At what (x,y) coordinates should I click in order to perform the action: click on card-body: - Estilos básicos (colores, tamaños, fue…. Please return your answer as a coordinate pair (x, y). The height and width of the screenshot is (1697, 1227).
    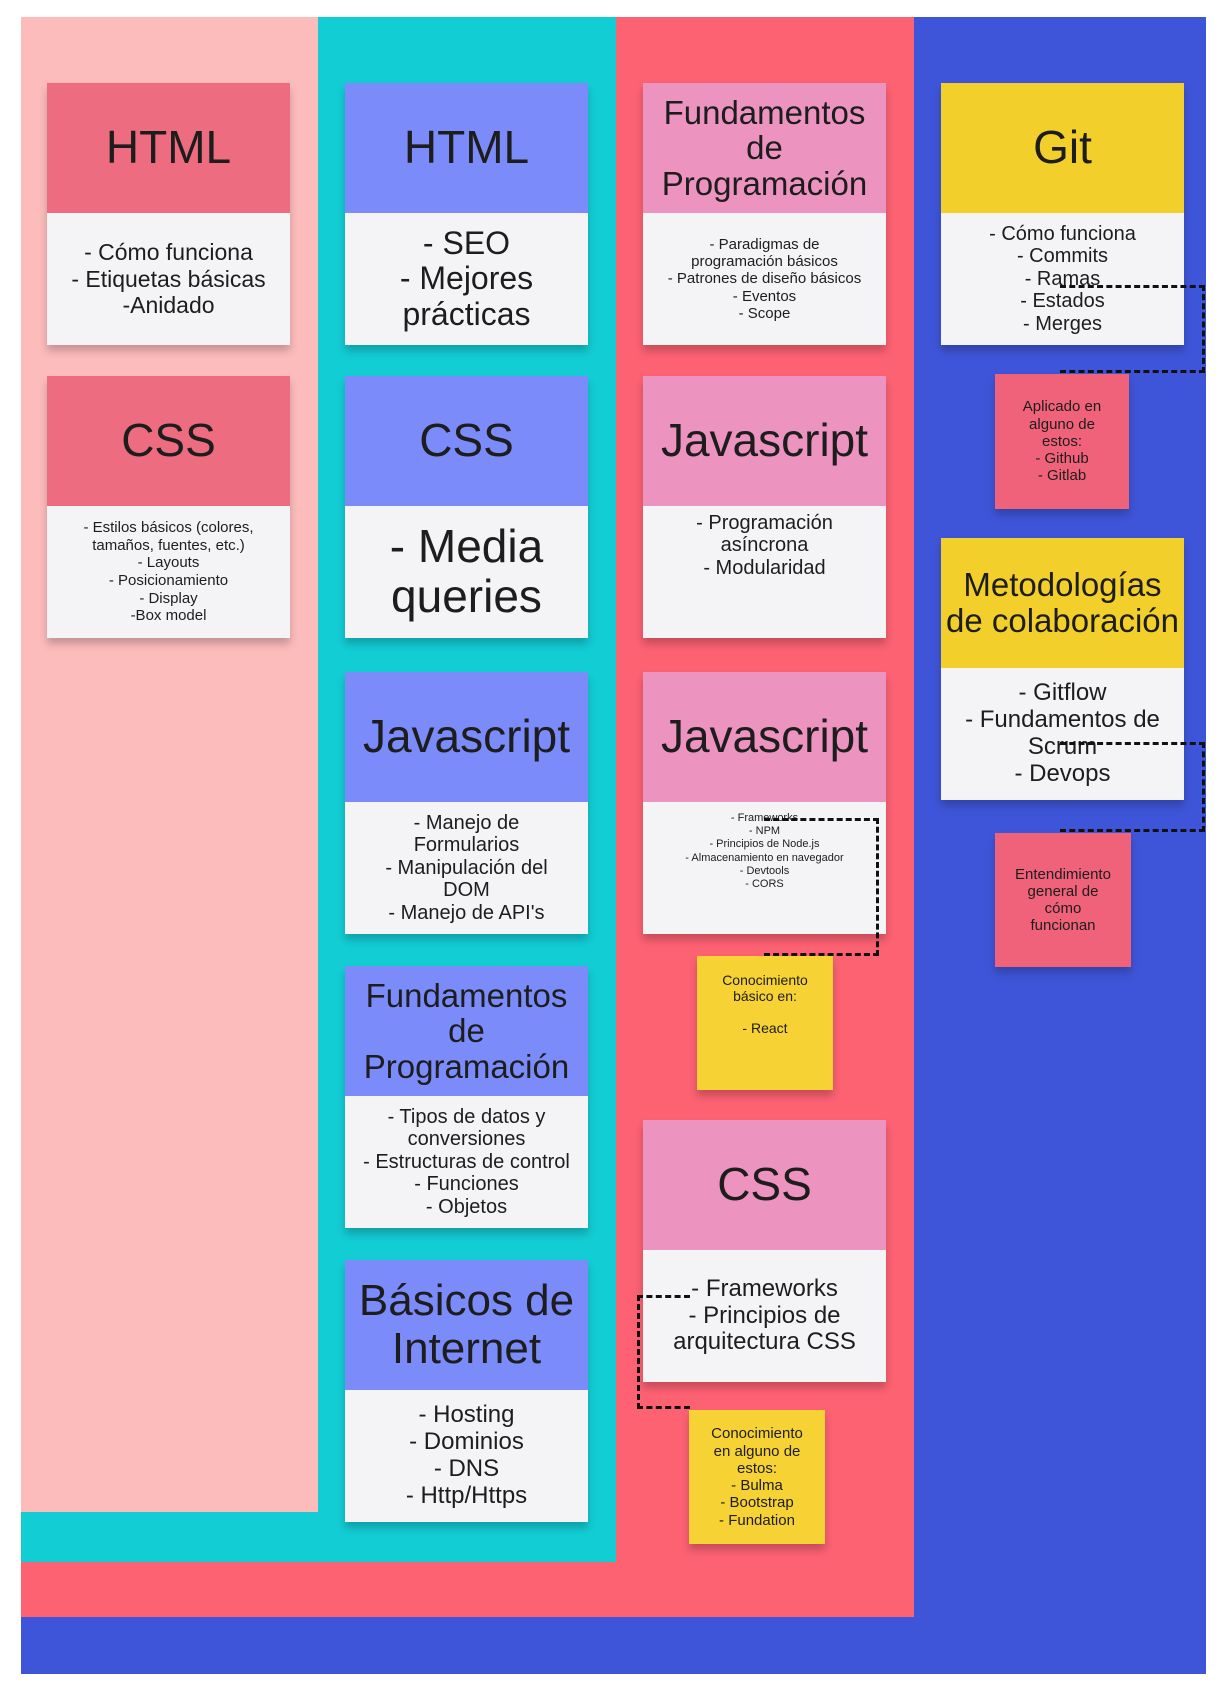
    Looking at the image, I should click on (168, 572).